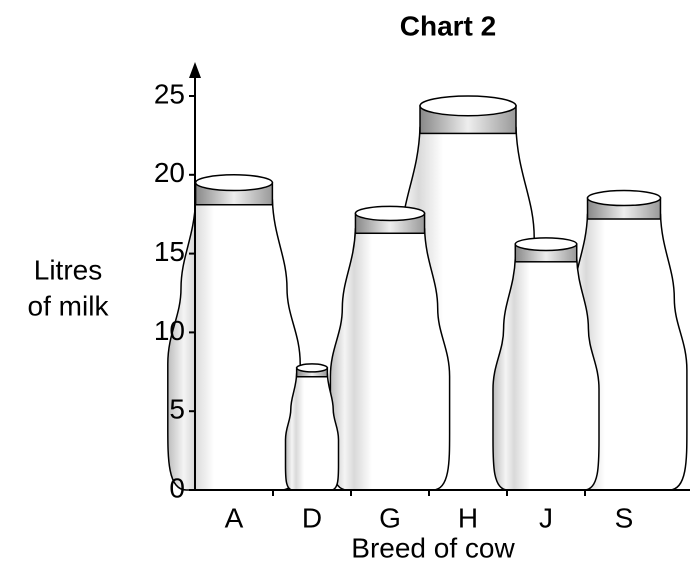  Describe the element at coordinates (177, 409) in the screenshot. I see `y-tick-label: 5` at that location.